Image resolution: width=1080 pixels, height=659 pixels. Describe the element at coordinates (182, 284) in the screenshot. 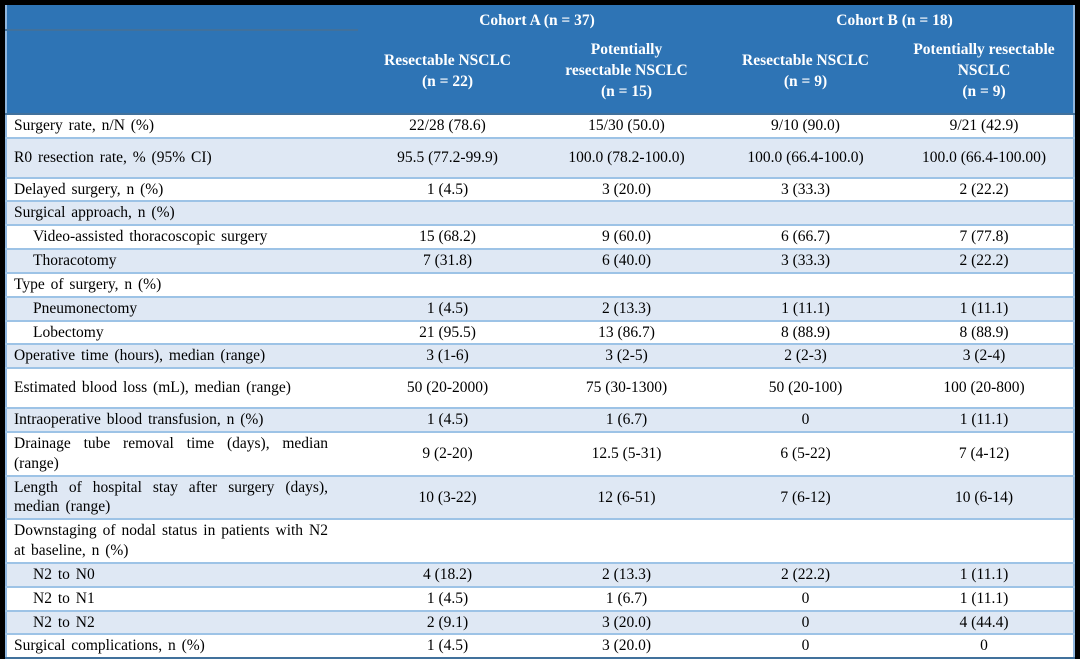

I see `row-label: Type of surgery, n (%)` at that location.